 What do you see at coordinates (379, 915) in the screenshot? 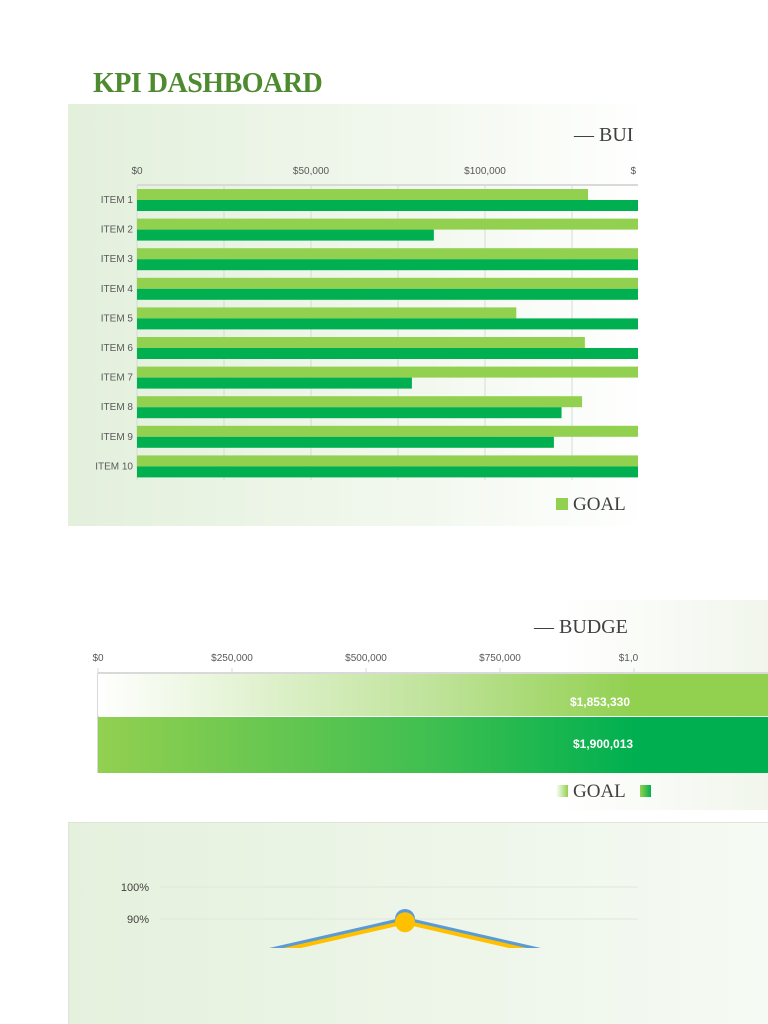
I see `percent-line-chart: 100% 90%` at bounding box center [379, 915].